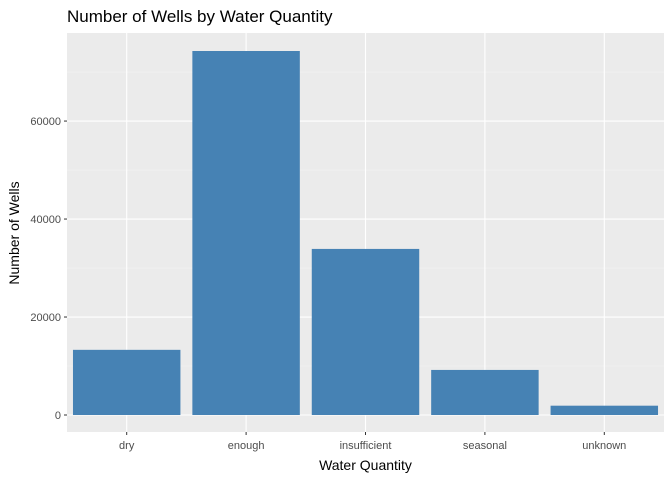 The image size is (672, 480). Describe the element at coordinates (485, 392) in the screenshot. I see `bar-seasonal` at that location.